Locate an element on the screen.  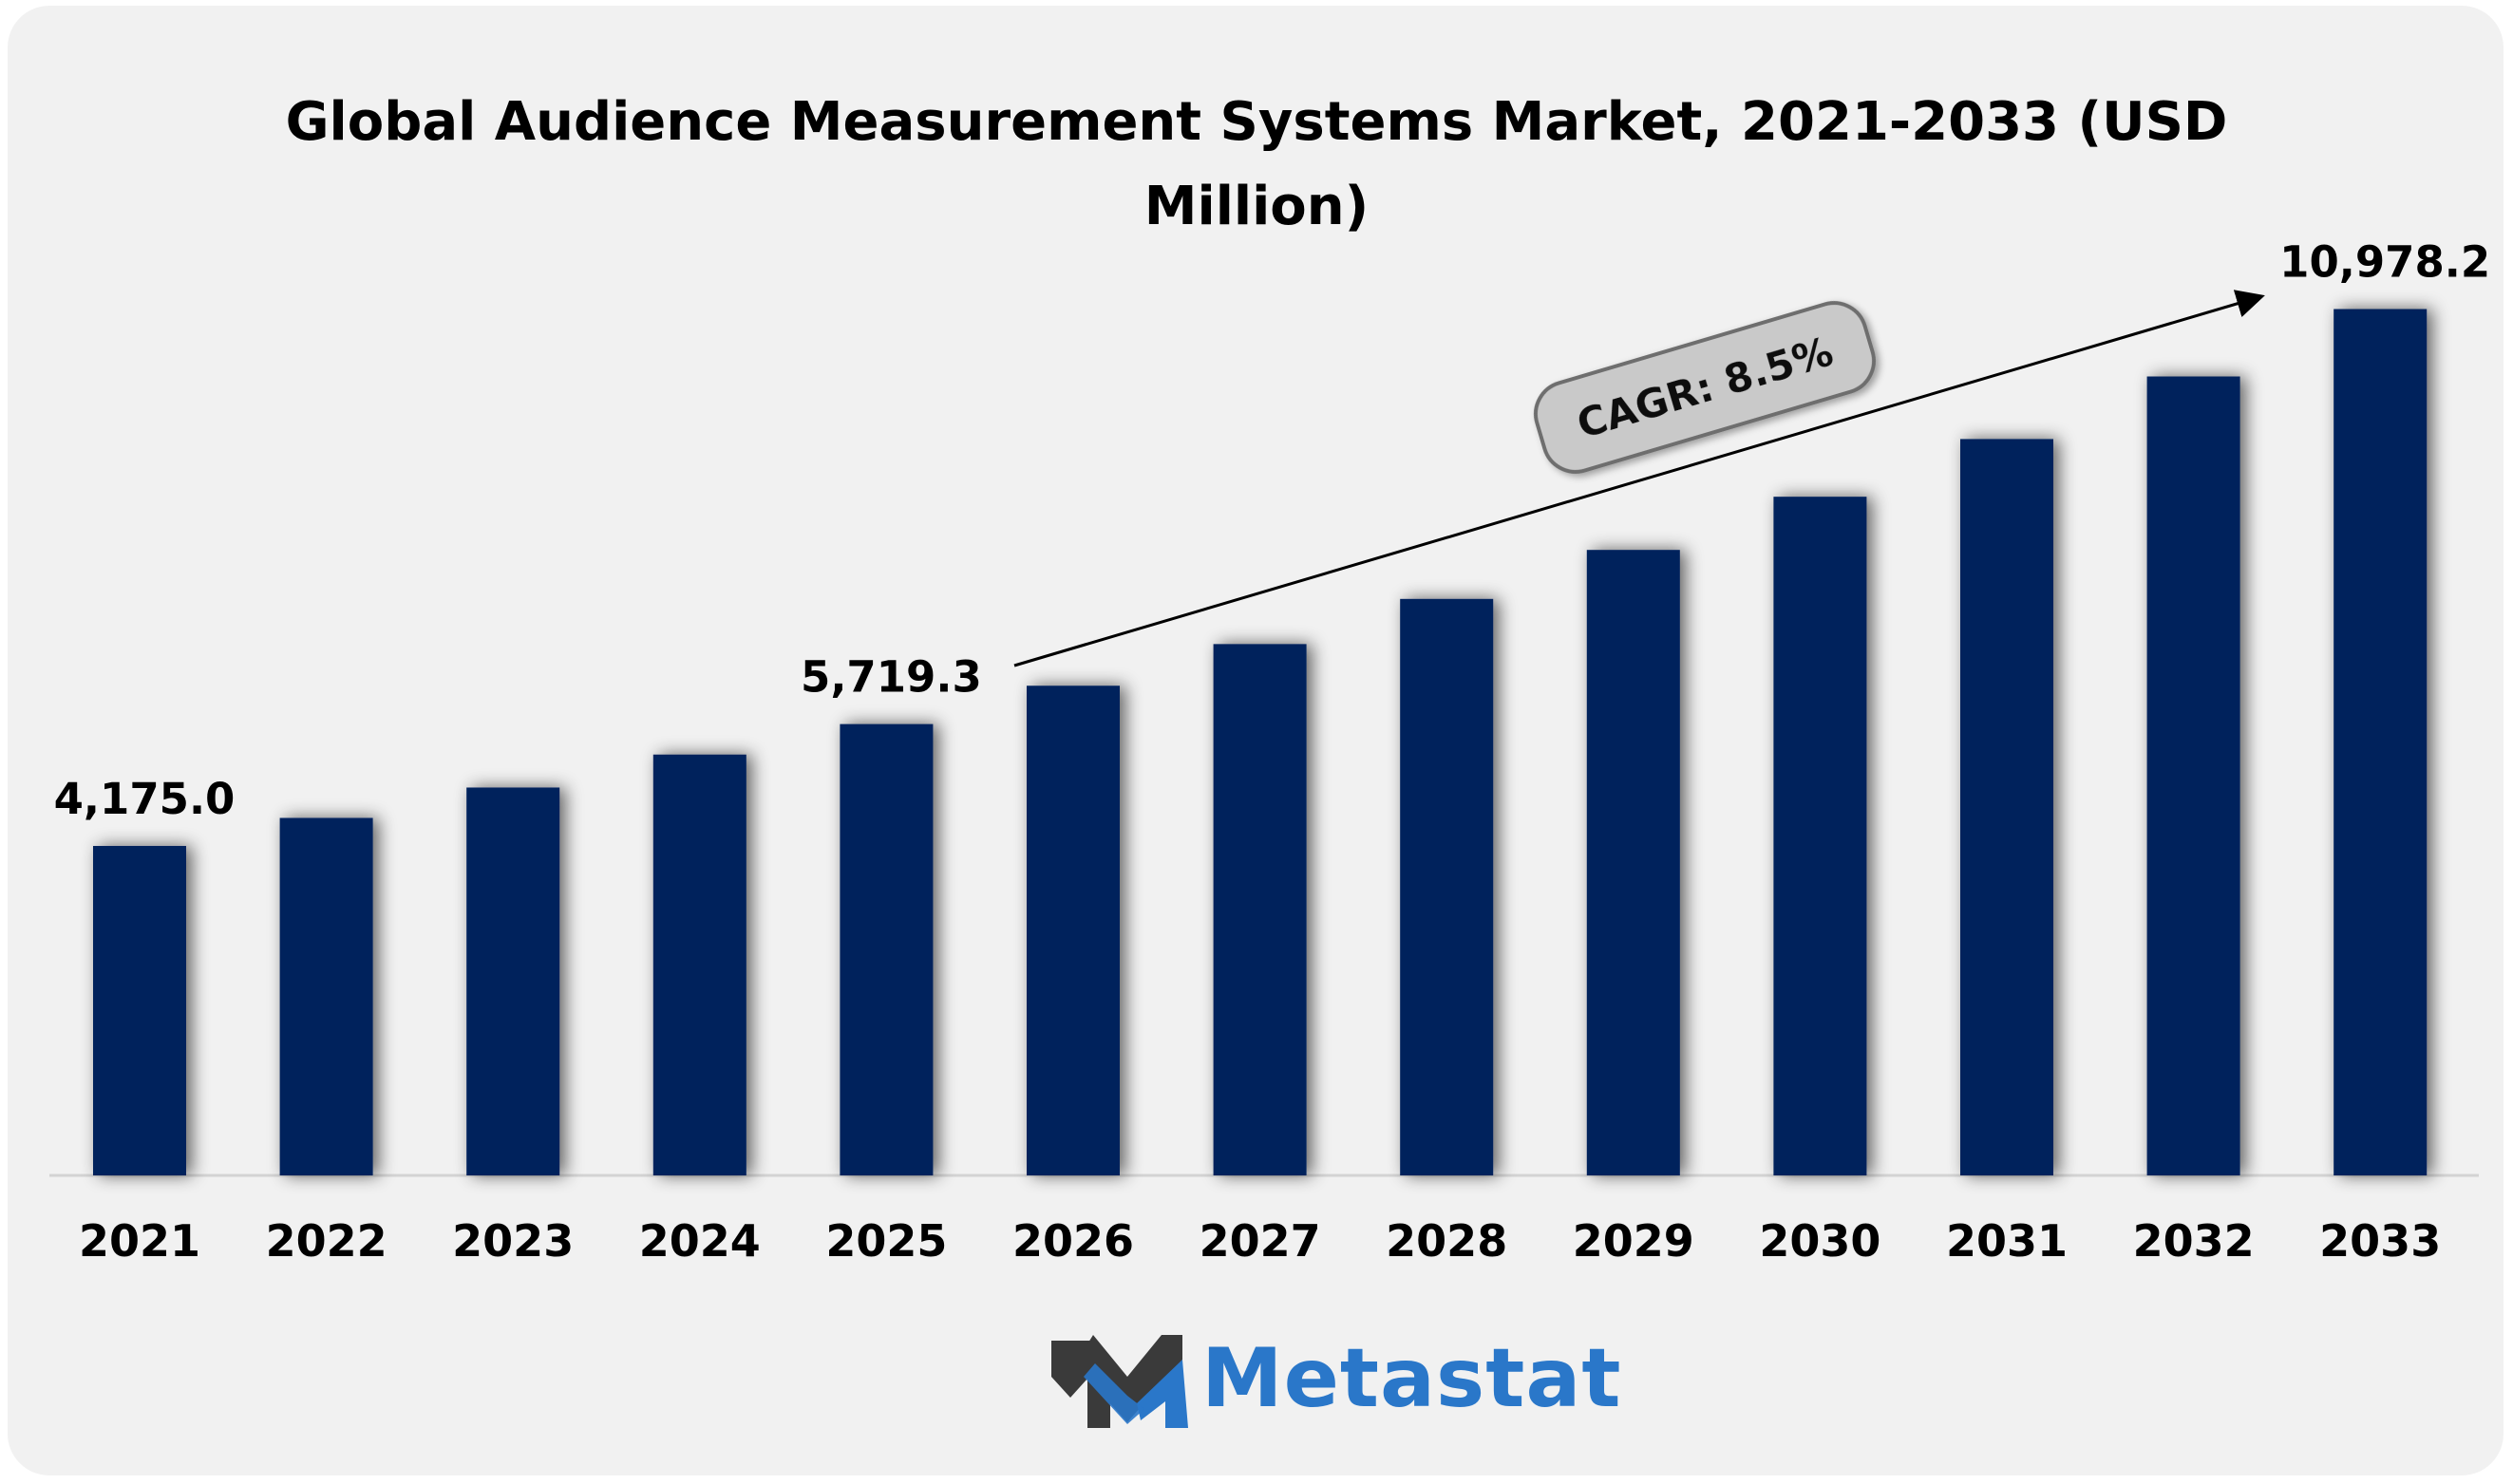
x-tick-2027: 2027 is located at coordinates (1260, 1241).